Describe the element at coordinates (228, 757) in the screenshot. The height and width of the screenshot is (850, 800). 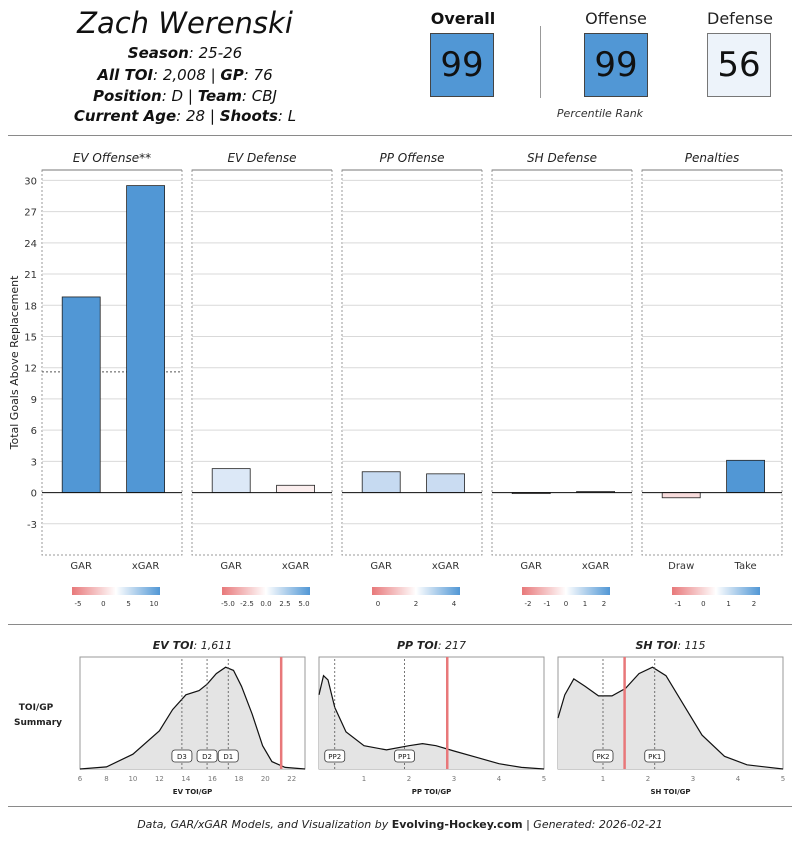
I see `marker-label-d1: D1` at that location.